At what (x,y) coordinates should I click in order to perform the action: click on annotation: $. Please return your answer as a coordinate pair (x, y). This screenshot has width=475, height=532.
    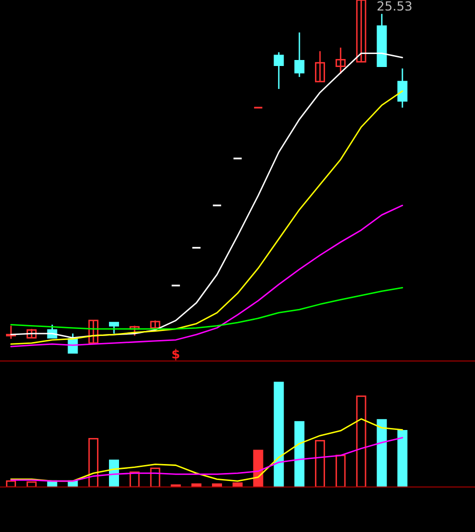
    Looking at the image, I should click on (176, 354).